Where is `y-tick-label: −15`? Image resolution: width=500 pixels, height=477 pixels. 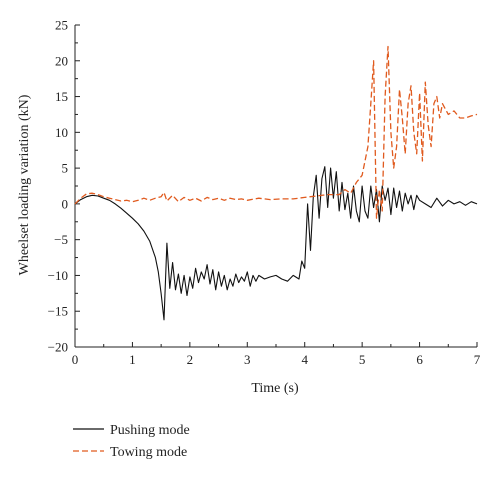
y-tick-label: −15 is located at coordinates (58, 311).